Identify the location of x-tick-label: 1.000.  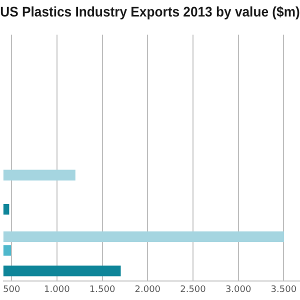
(57, 289).